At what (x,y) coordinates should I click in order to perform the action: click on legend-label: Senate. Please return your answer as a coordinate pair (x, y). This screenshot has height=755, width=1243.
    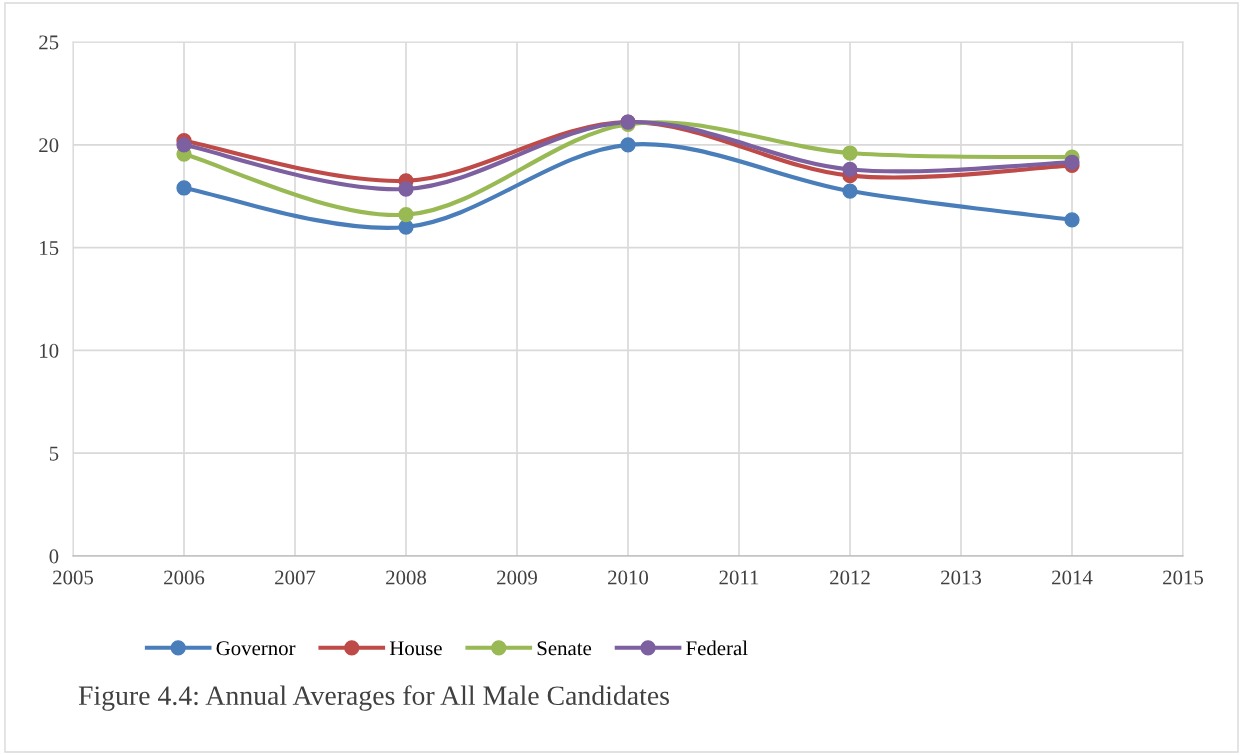
    Looking at the image, I should click on (564, 648).